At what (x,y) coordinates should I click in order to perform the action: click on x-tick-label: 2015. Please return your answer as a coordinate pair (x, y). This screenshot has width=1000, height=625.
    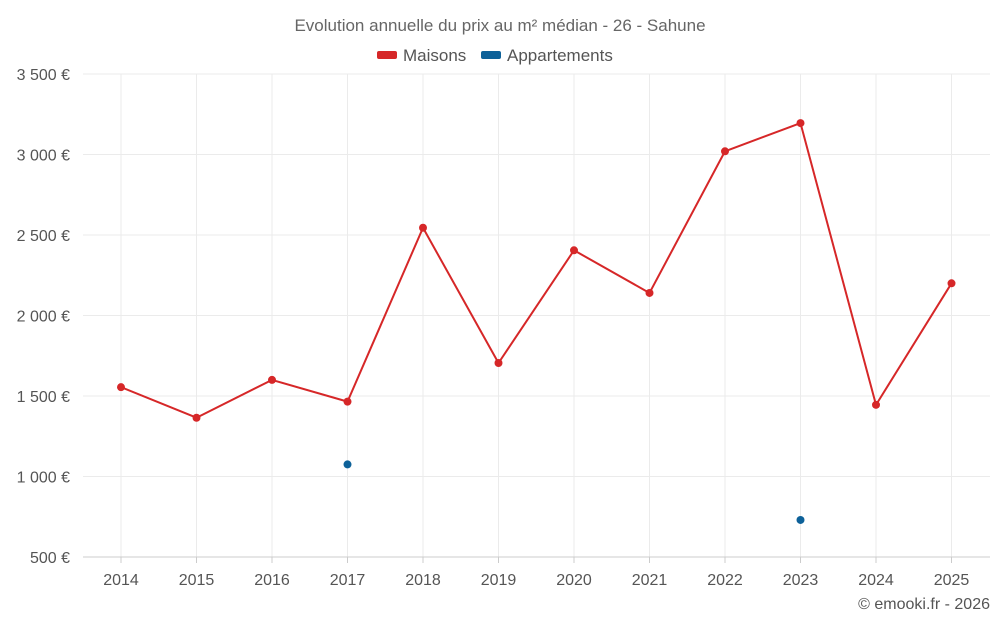
    Looking at the image, I should click on (197, 580).